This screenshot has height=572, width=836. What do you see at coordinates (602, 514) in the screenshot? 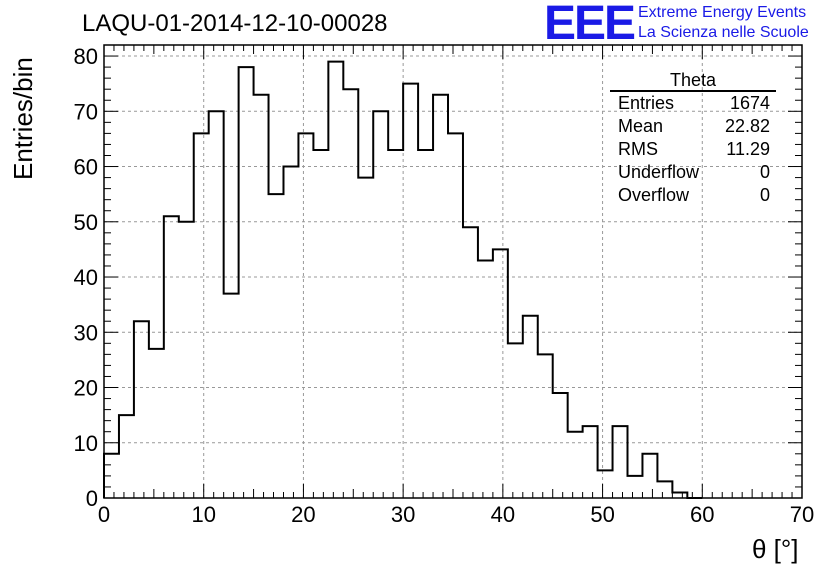
I see `x-tick-label: 50` at bounding box center [602, 514].